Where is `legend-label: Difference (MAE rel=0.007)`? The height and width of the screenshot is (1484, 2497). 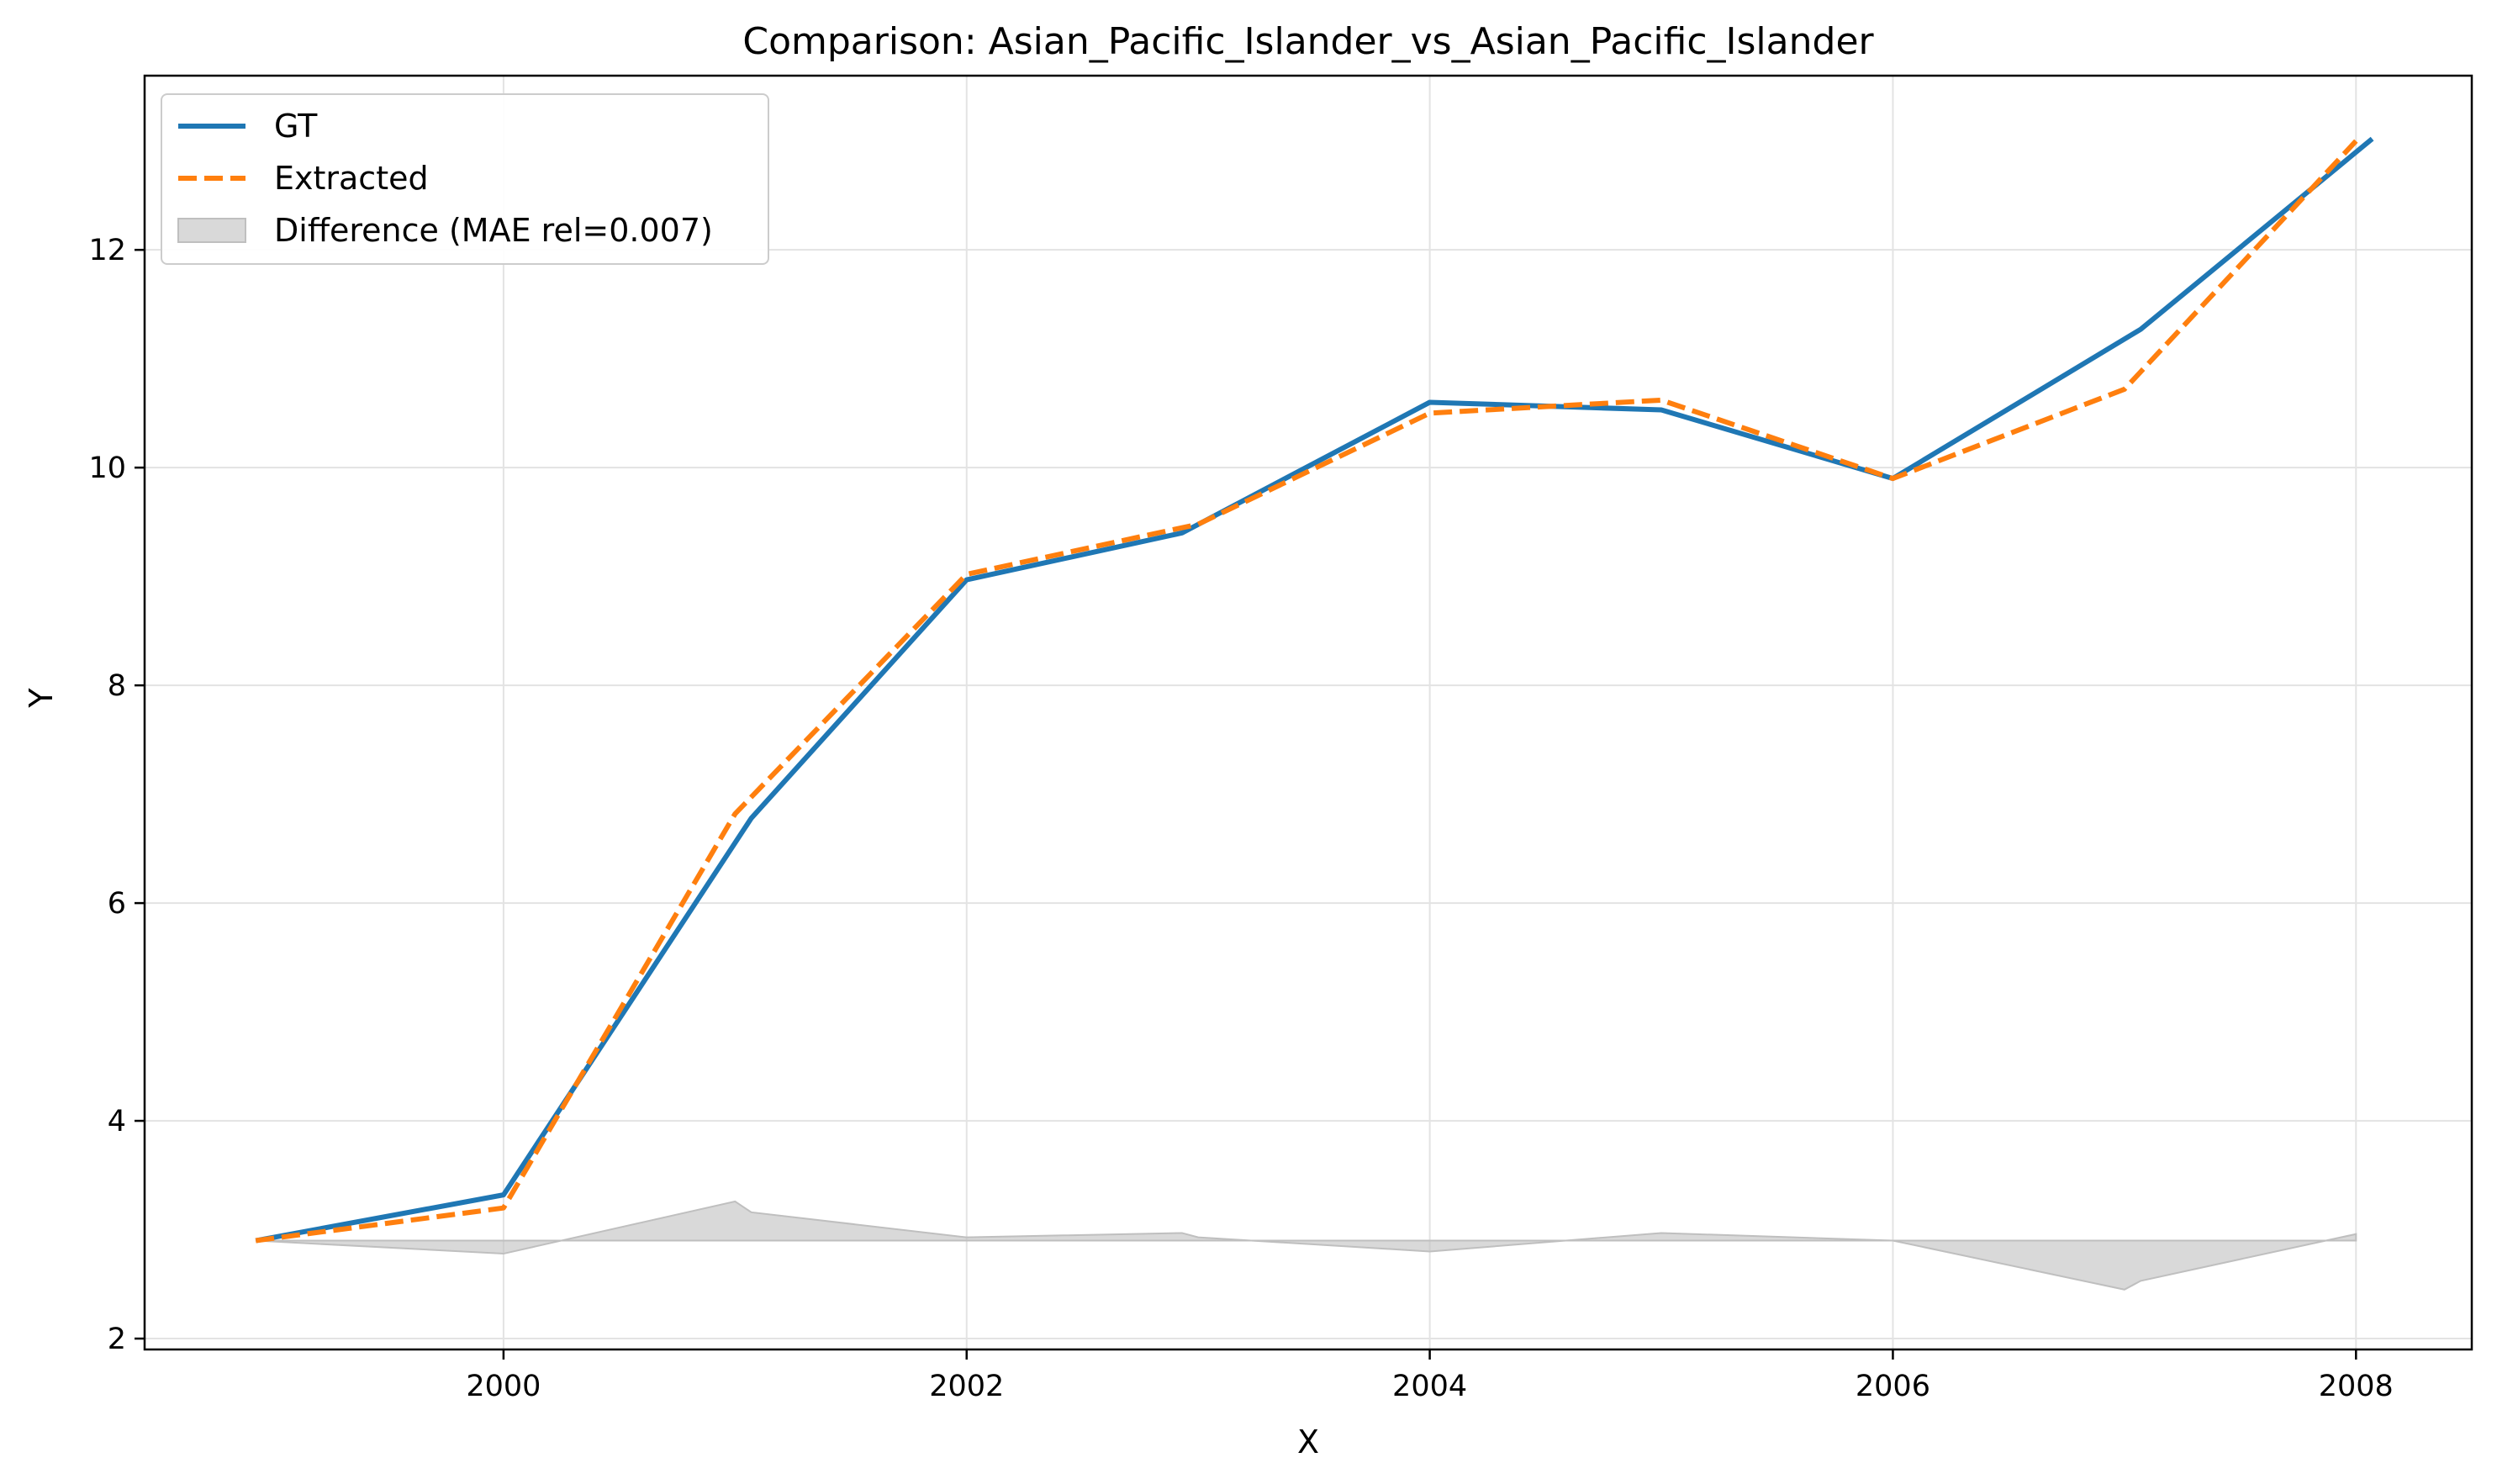 legend-label: Difference (MAE rel=0.007) is located at coordinates (493, 231).